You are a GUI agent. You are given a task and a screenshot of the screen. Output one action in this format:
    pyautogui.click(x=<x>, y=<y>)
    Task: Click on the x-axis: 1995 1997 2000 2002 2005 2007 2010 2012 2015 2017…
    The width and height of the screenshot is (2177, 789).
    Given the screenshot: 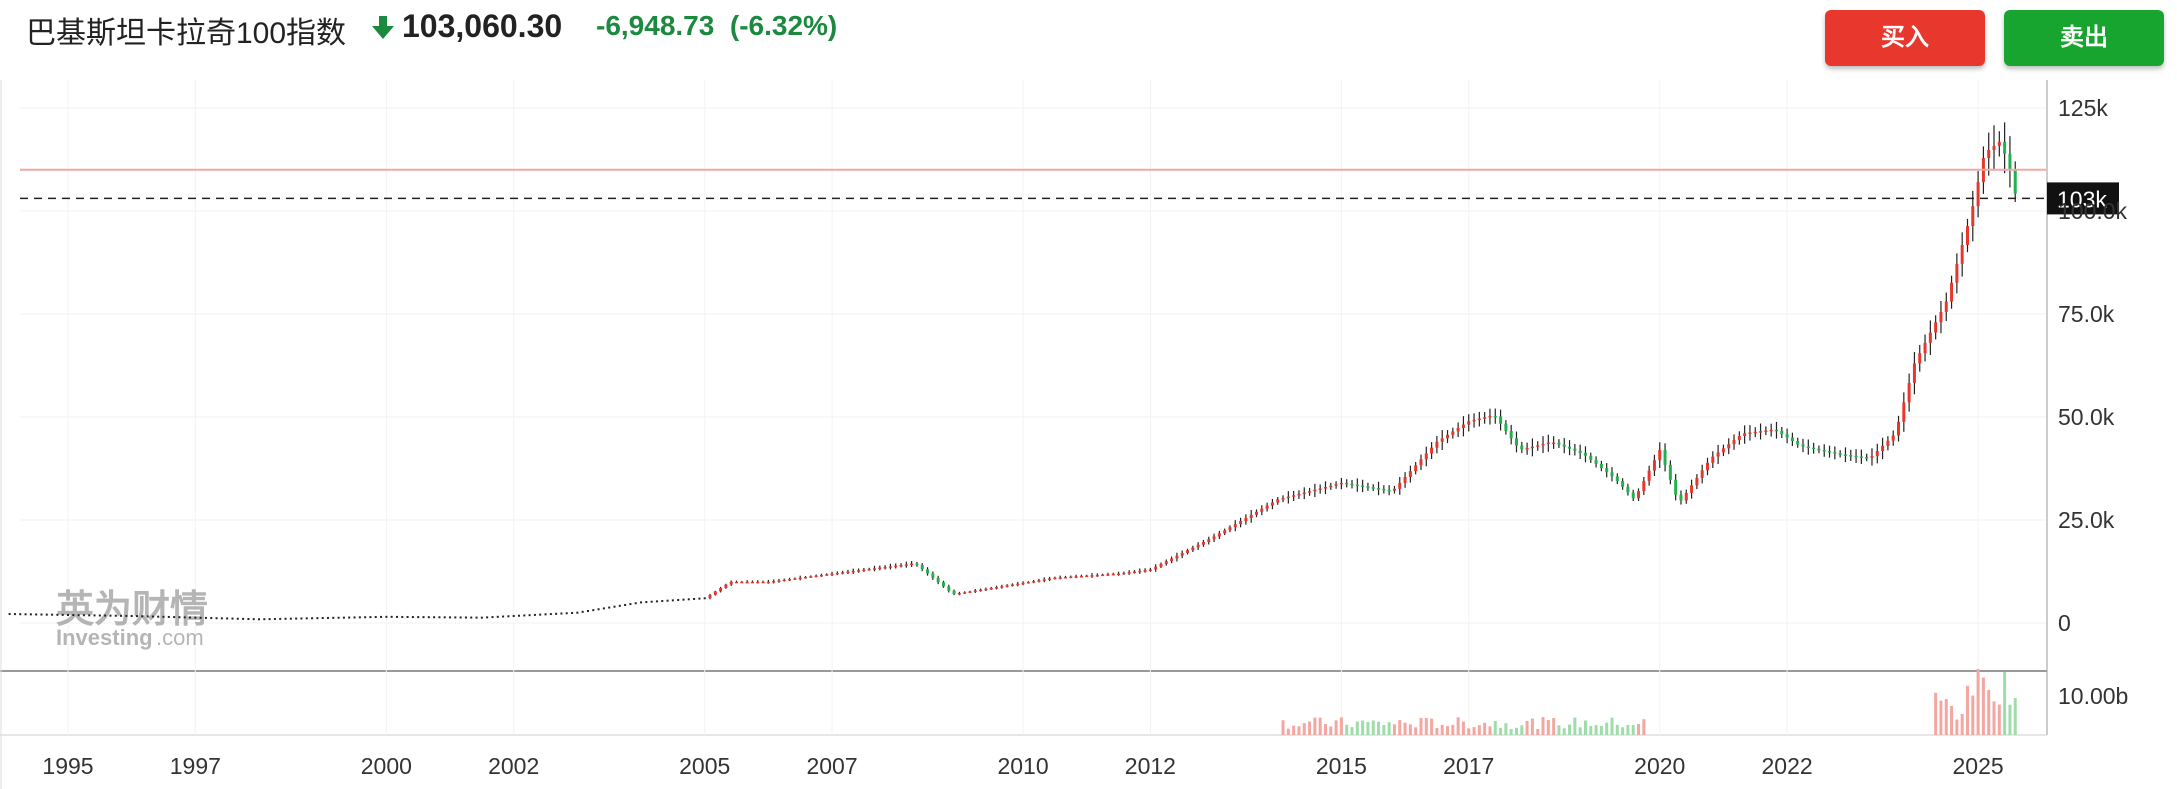 What is the action you would take?
    pyautogui.click(x=1022, y=766)
    